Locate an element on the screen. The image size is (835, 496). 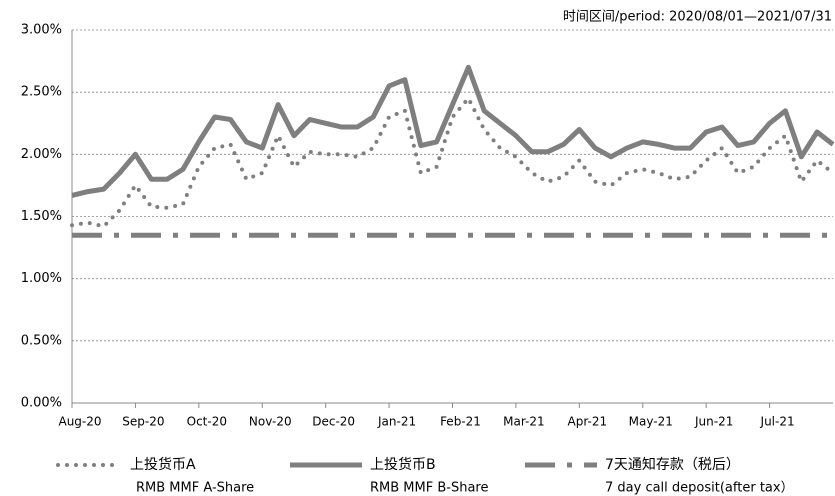
legend-label-en: 7 day call deposit(after tax） is located at coordinates (699, 488).